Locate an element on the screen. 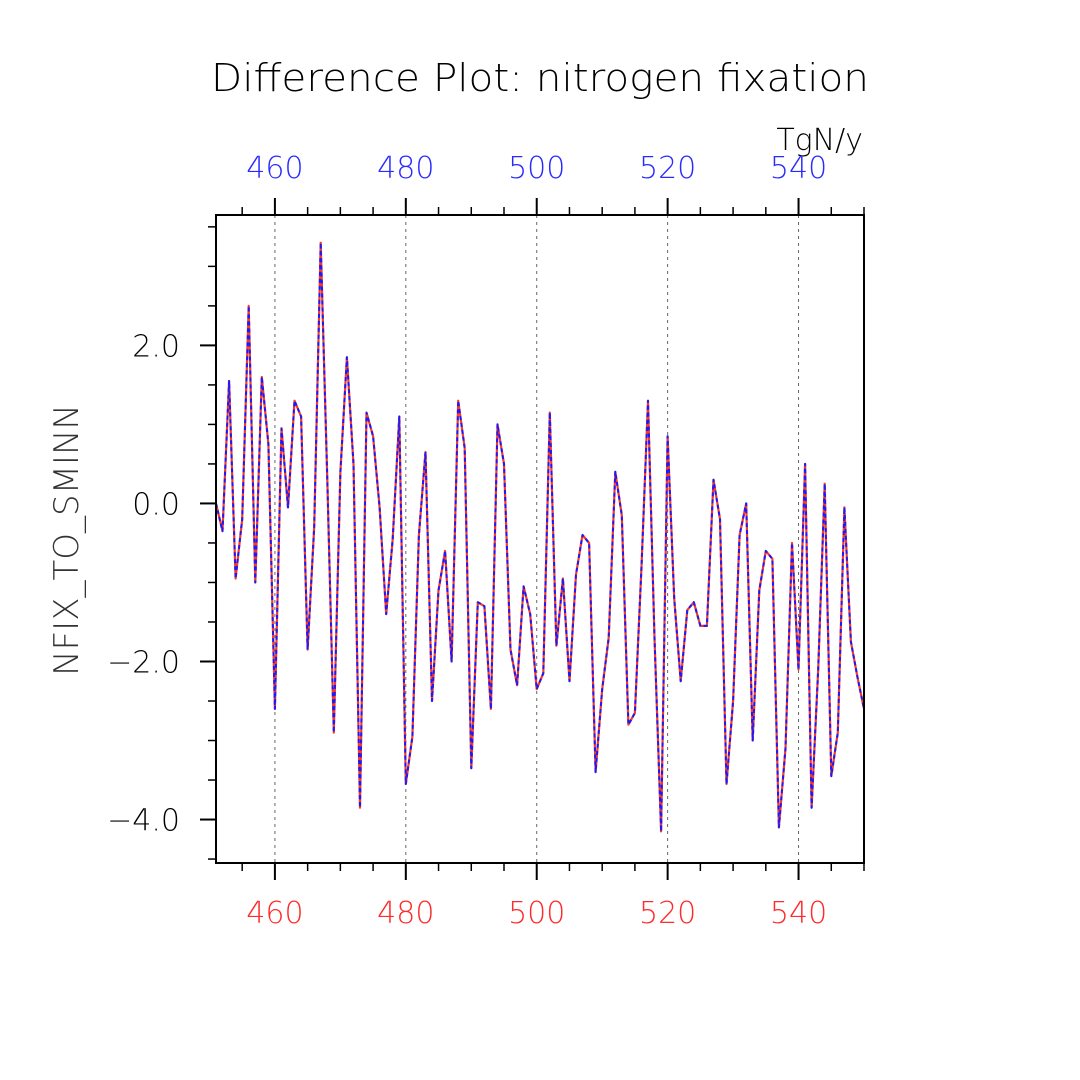  x-tick-label-top: 500 is located at coordinates (536, 168).